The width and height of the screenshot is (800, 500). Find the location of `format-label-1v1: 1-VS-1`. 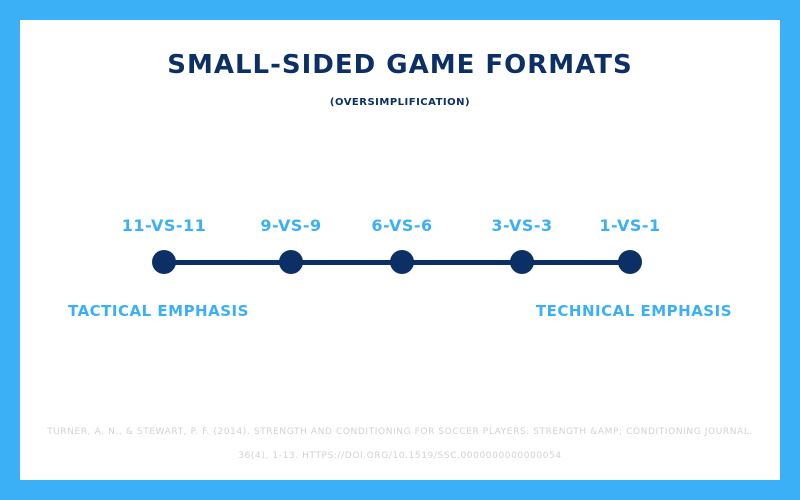

format-label-1v1: 1-VS-1 is located at coordinates (630, 225).